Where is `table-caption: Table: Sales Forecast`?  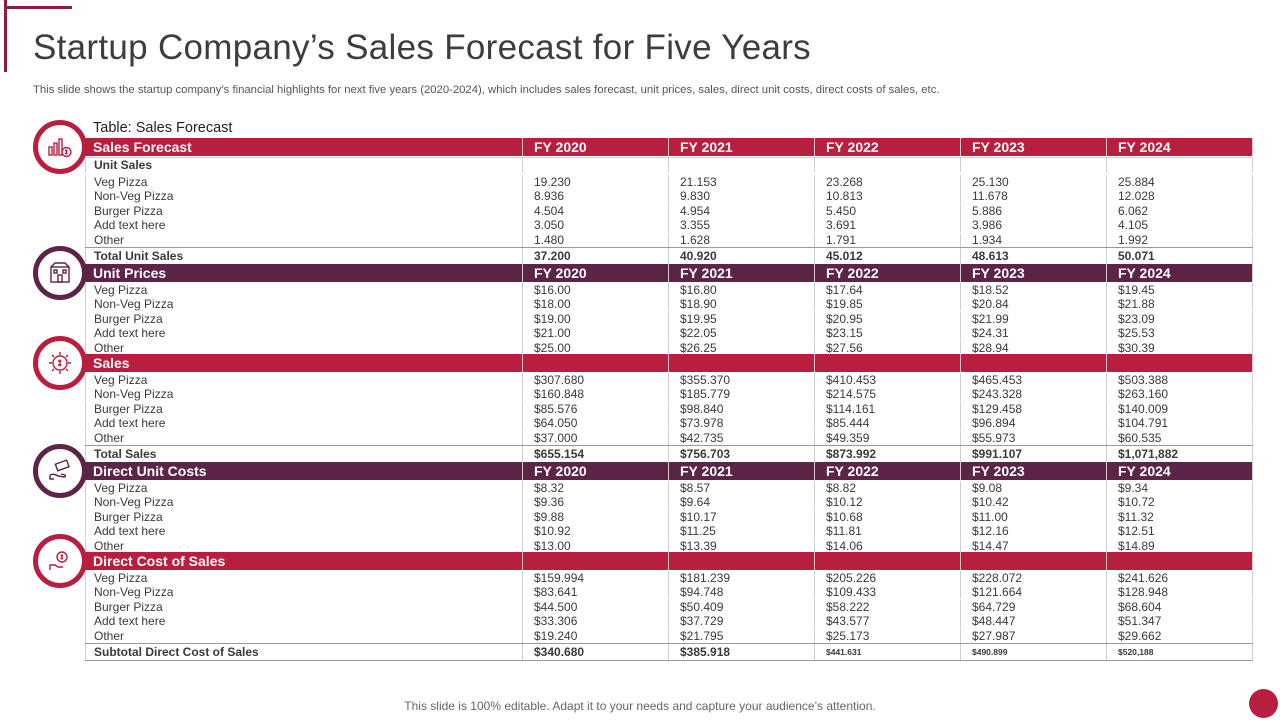 table-caption: Table: Sales Forecast is located at coordinates (163, 128).